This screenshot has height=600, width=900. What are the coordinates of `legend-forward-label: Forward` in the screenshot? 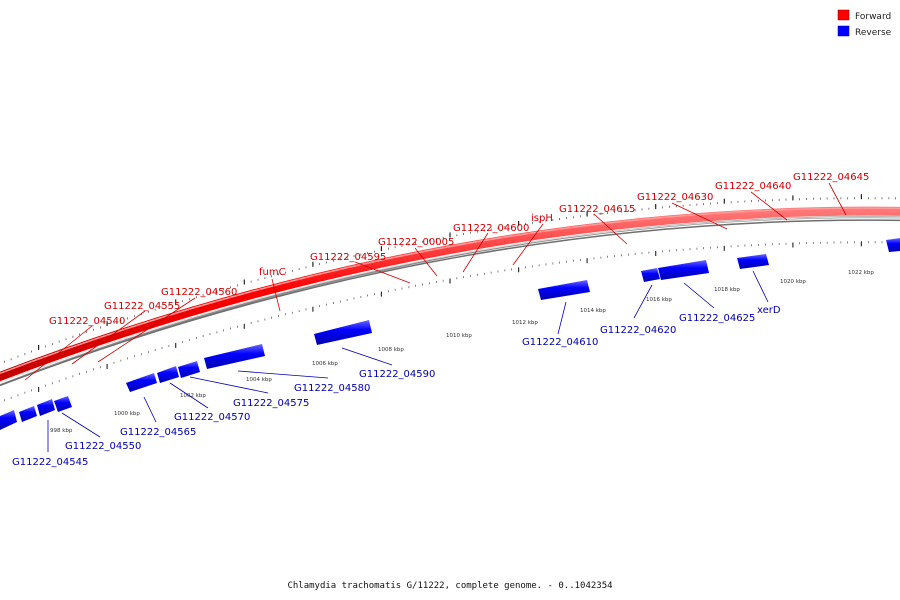 It's located at (873, 17).